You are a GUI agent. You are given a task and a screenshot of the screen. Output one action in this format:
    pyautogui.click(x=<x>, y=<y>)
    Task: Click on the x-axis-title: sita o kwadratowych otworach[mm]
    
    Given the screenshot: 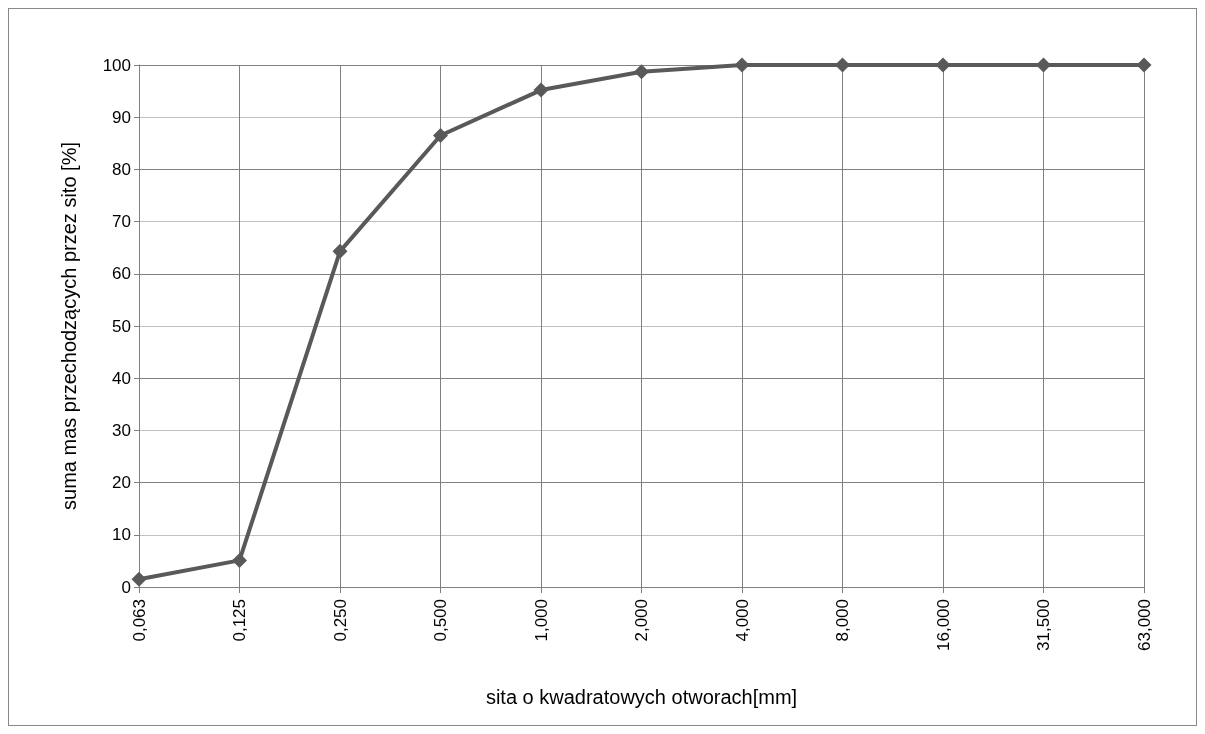 What is the action you would take?
    pyautogui.click(x=641, y=697)
    